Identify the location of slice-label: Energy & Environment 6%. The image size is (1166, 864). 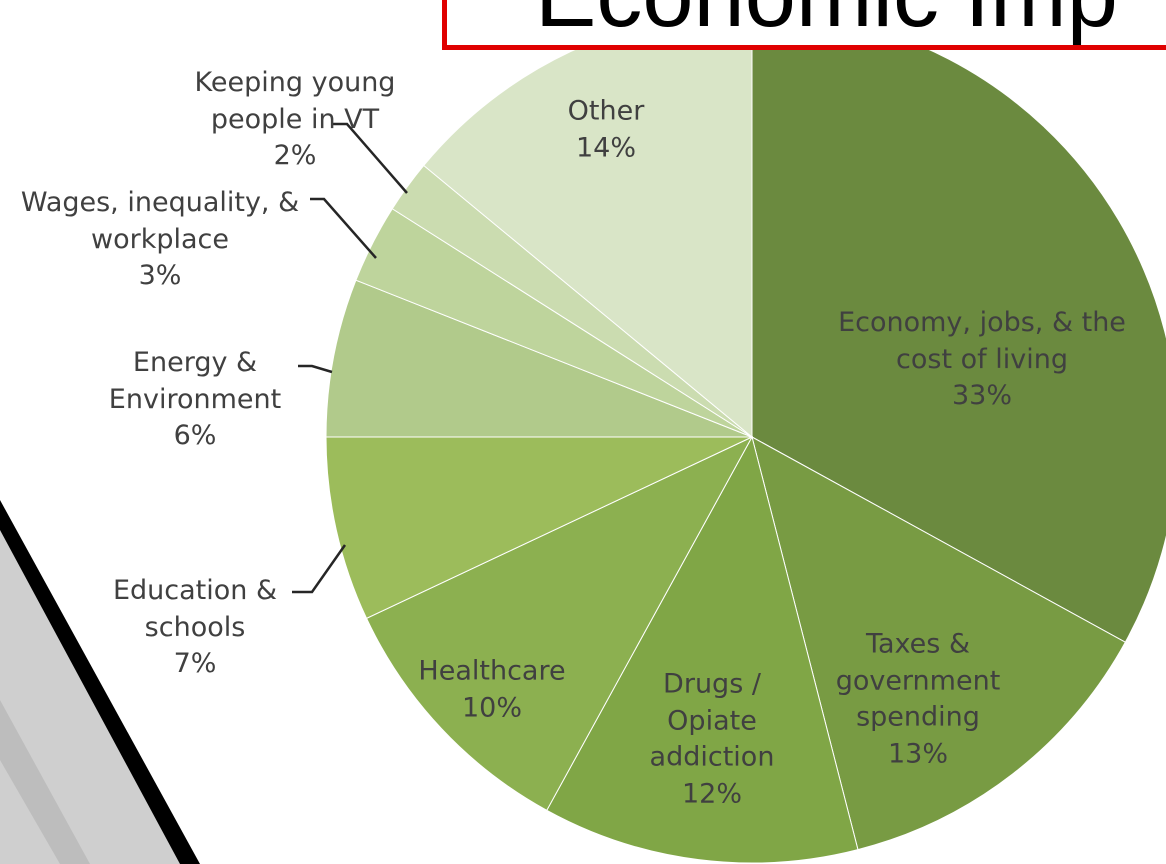
(195, 400).